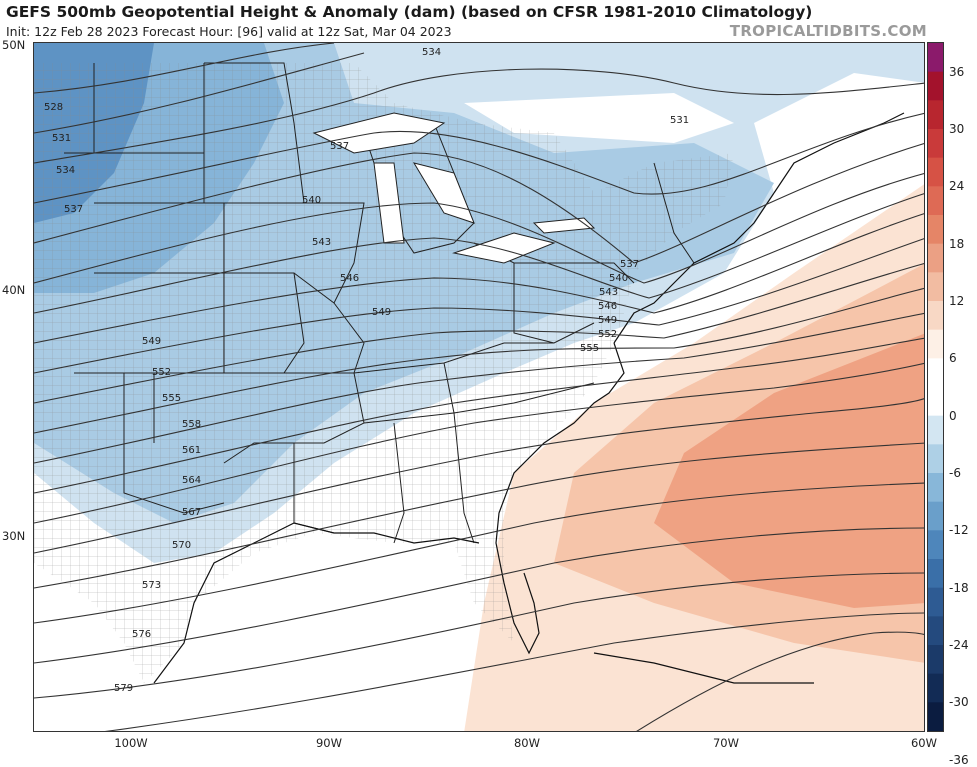  Describe the element at coordinates (959, 702) in the screenshot. I see `colorbar-label: -30` at that location.